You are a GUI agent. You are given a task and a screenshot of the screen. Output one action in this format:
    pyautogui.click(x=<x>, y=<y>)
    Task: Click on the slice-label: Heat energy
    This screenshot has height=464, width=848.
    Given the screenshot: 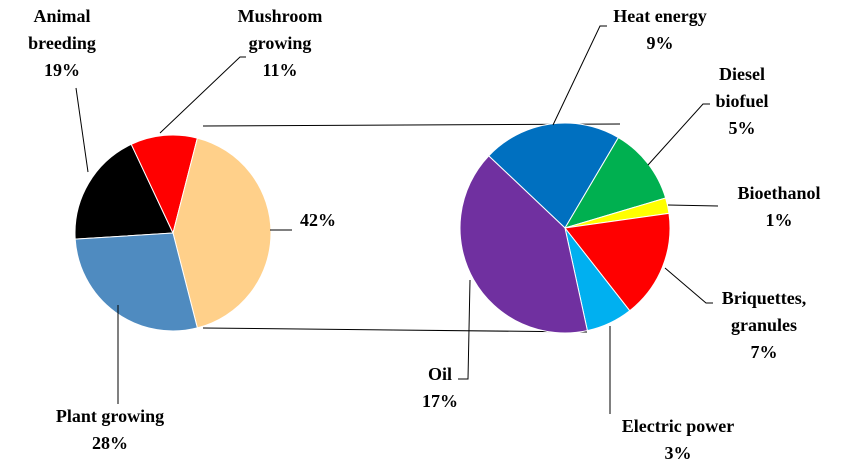 What is the action you would take?
    pyautogui.click(x=659, y=16)
    